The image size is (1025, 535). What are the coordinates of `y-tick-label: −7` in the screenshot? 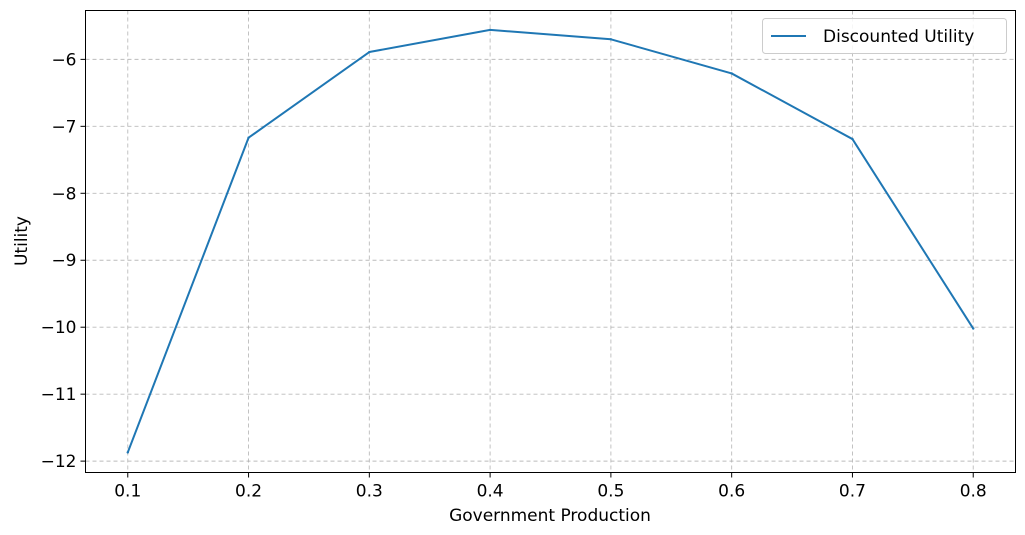 It's located at (63, 127).